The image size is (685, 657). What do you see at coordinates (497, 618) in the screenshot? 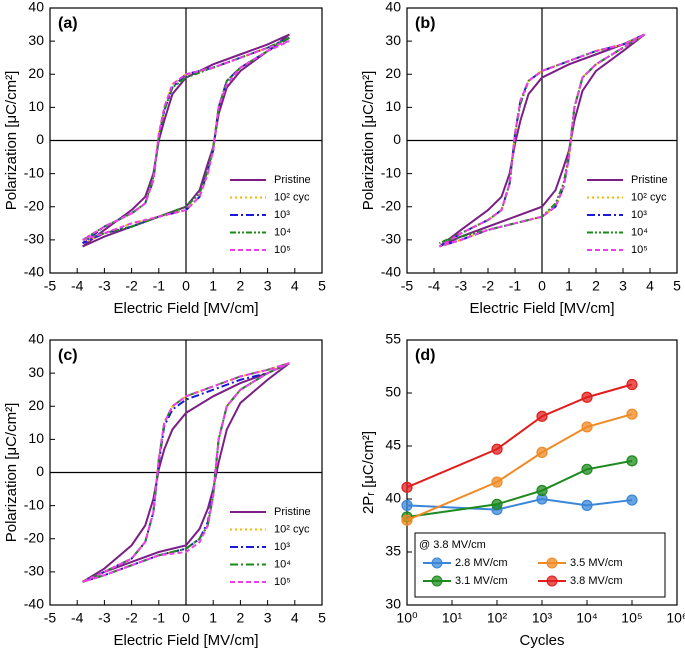
I see `x-tick-label: 10²` at bounding box center [497, 618].